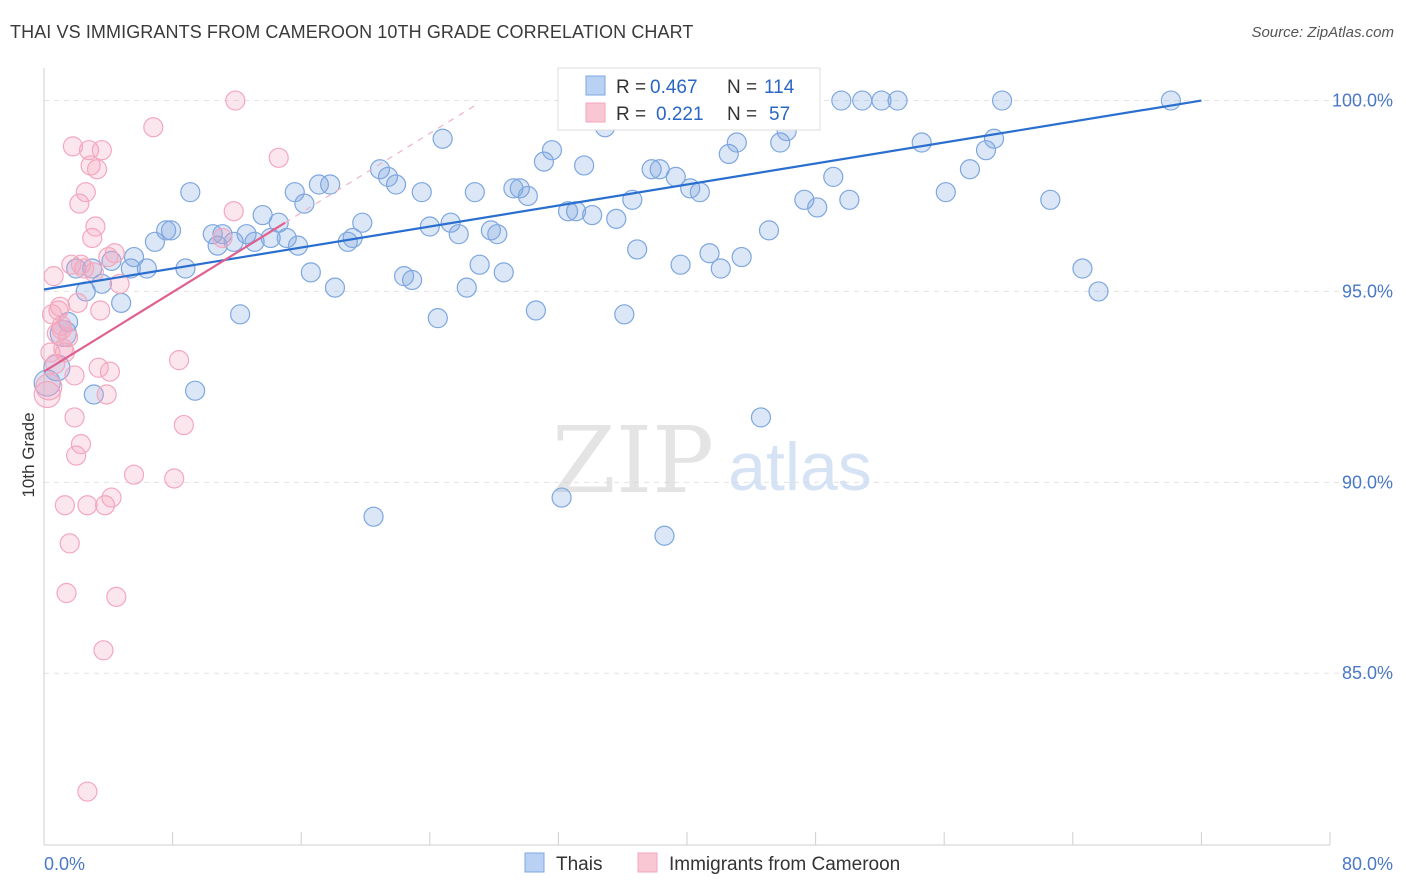 This screenshot has height=892, width=1406. Describe the element at coordinates (1367, 291) in the screenshot. I see `y-tick-label: 95.0%` at that location.